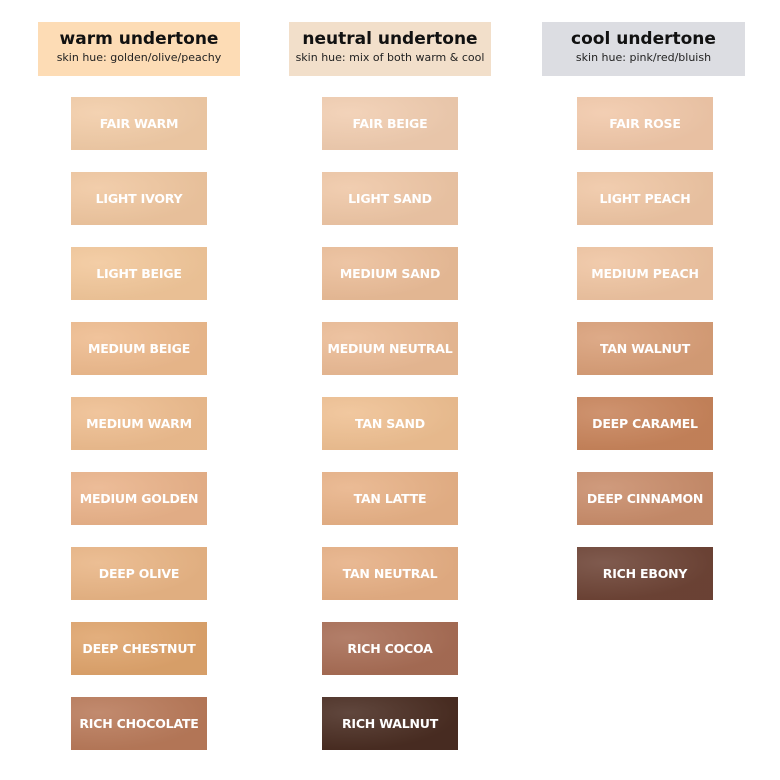  I want to click on column-header-cool: cool undertone skin hue: pink/red/bluish, so click(643, 49).